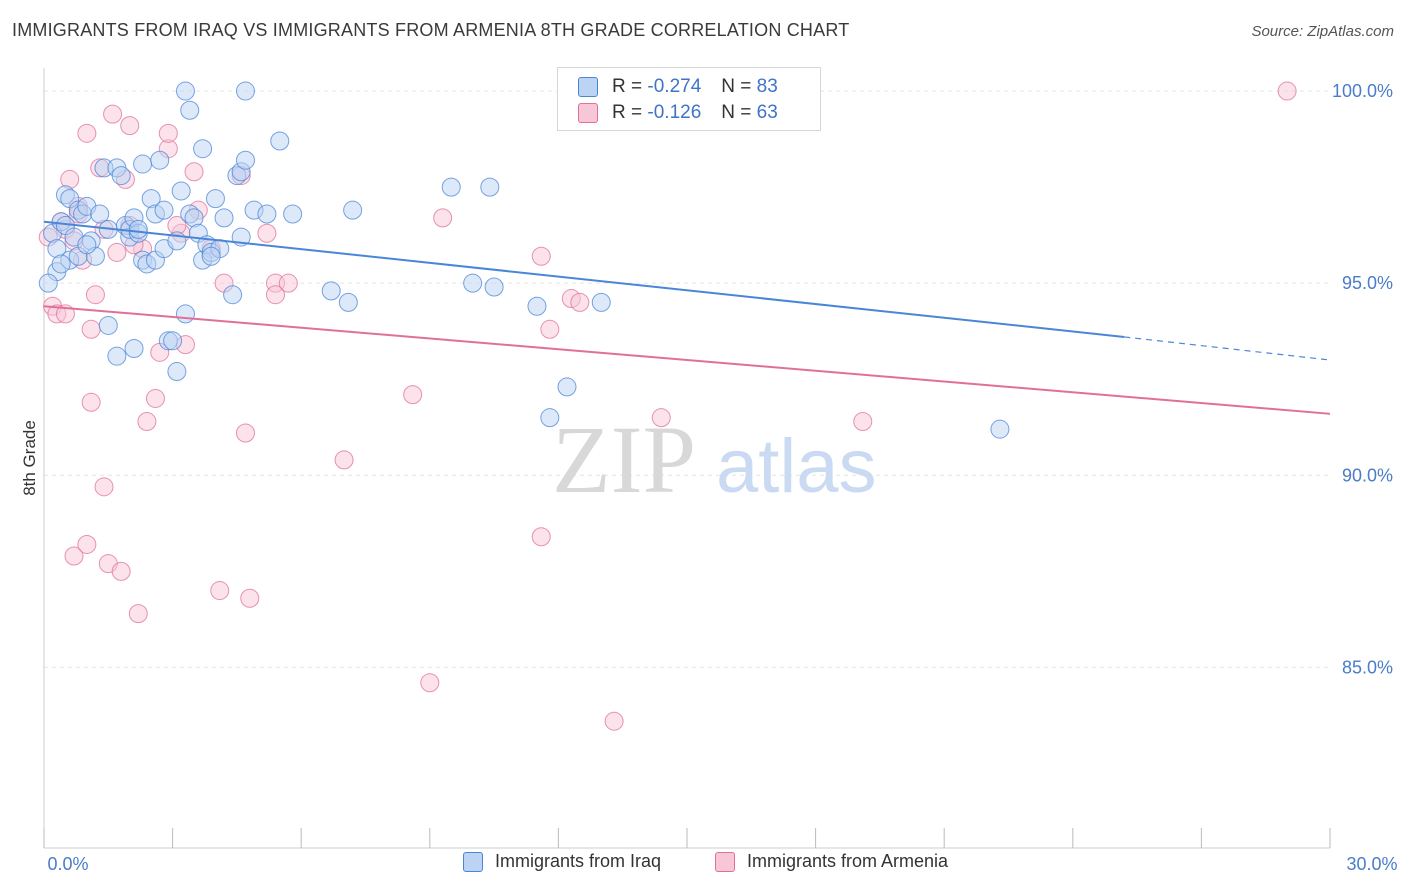  What do you see at coordinates (848, 861) in the screenshot?
I see `legend-label-armenia: Immigrants from Armenia` at bounding box center [848, 861].